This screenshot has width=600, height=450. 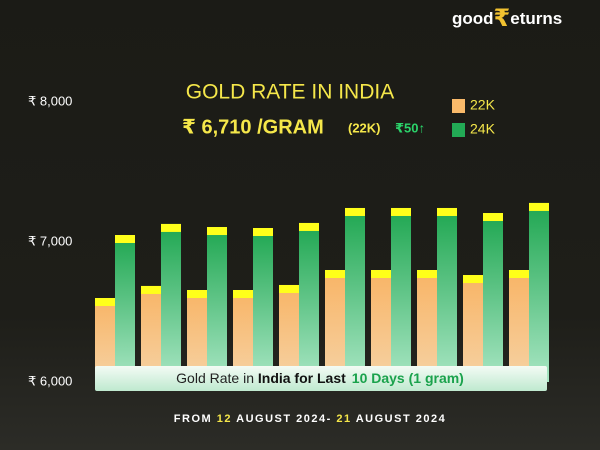 What do you see at coordinates (50, 100) in the screenshot?
I see `y-tick-label: ₹ 8,000` at bounding box center [50, 100].